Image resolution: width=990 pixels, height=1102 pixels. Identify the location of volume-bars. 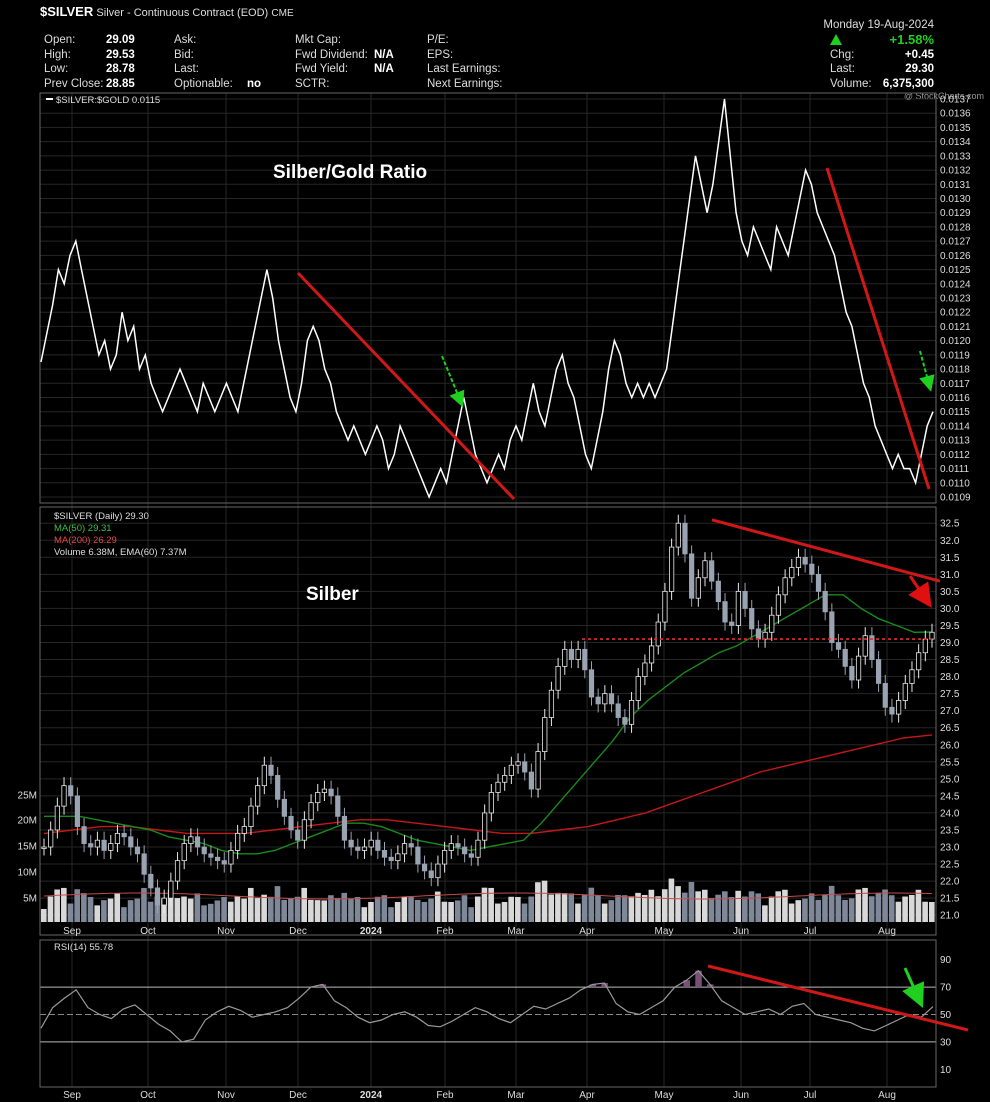
(488, 900).